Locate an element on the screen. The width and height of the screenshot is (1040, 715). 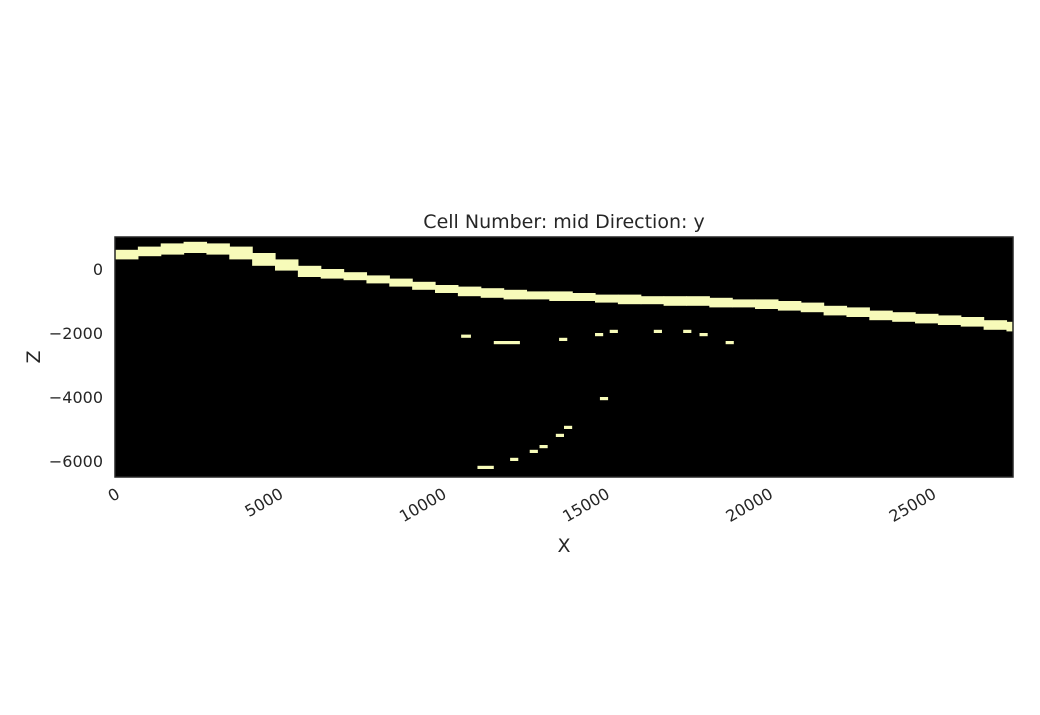
y-tick-label: −2000 is located at coordinates (76, 333).